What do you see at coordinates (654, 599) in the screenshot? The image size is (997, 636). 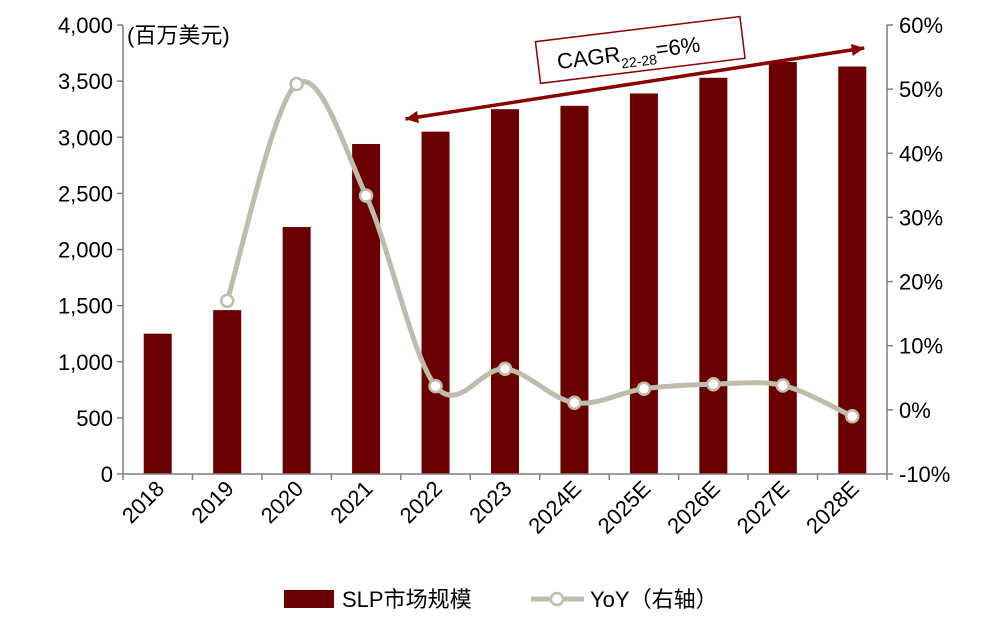 I see `legend-line-label: YoY（右轴）` at bounding box center [654, 599].